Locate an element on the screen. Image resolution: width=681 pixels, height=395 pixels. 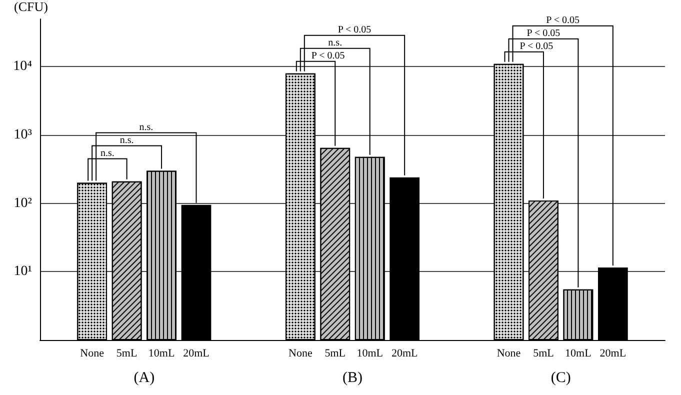
text: (C) is located at coordinates (560, 378).